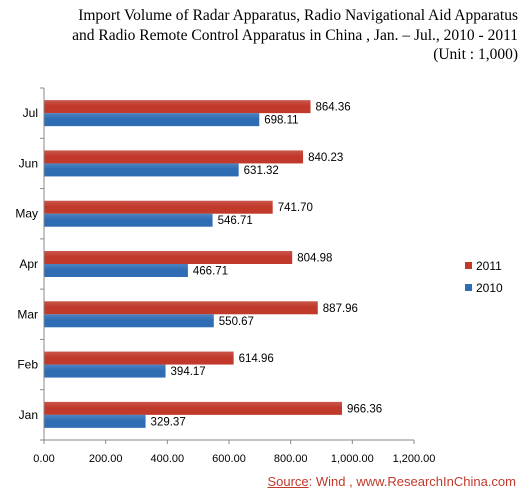 This screenshot has height=498, width=527. I want to click on x-tick-label: 800.00, so click(291, 459).